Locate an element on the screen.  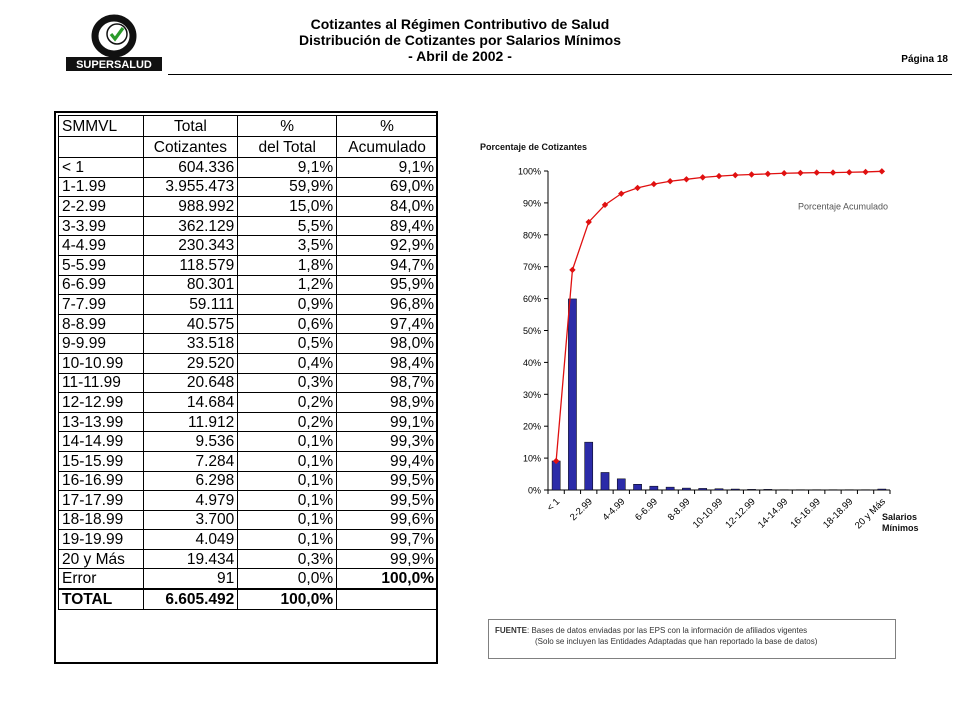
table-row: 6-6.99 80.301 1,2% 95,9% is located at coordinates (248, 285).